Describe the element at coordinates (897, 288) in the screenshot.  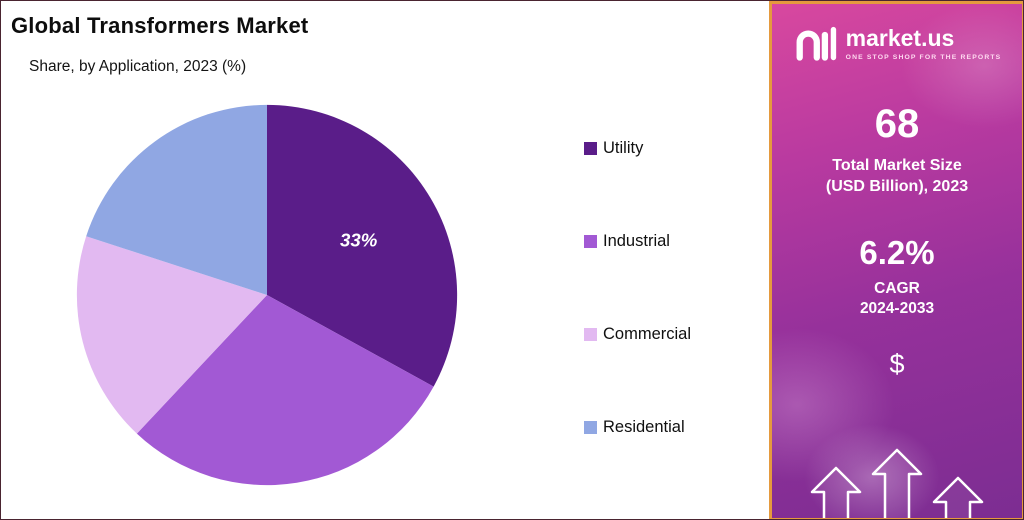
I see `cagr-label-line1: CAGR` at that location.